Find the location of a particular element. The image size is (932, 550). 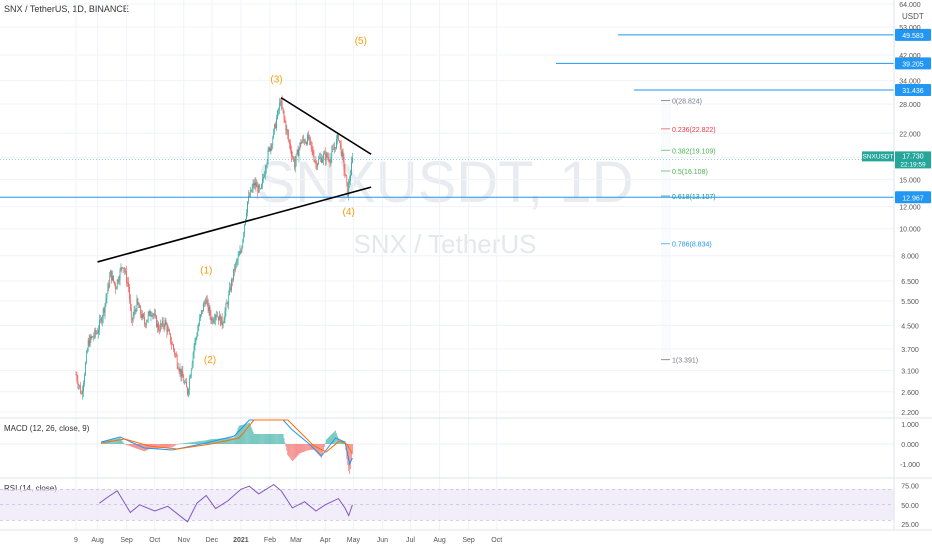

rsi-tick-label: 75.00 is located at coordinates (910, 486).